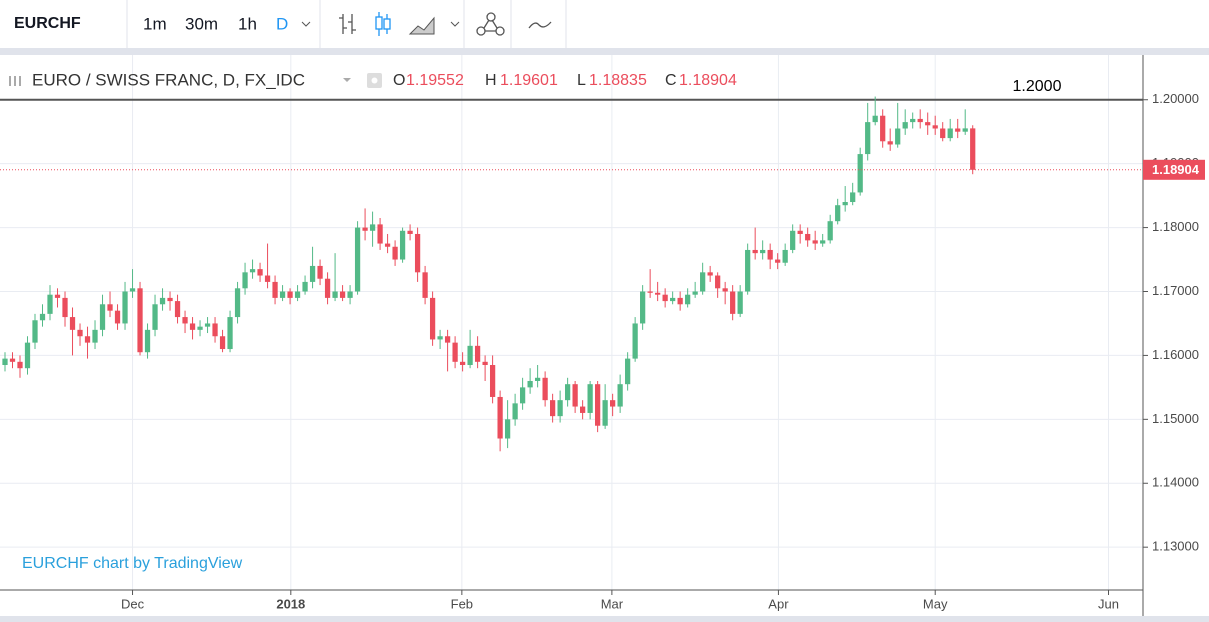 The image size is (1209, 622). I want to click on indicators-icon, so click(490, 24).